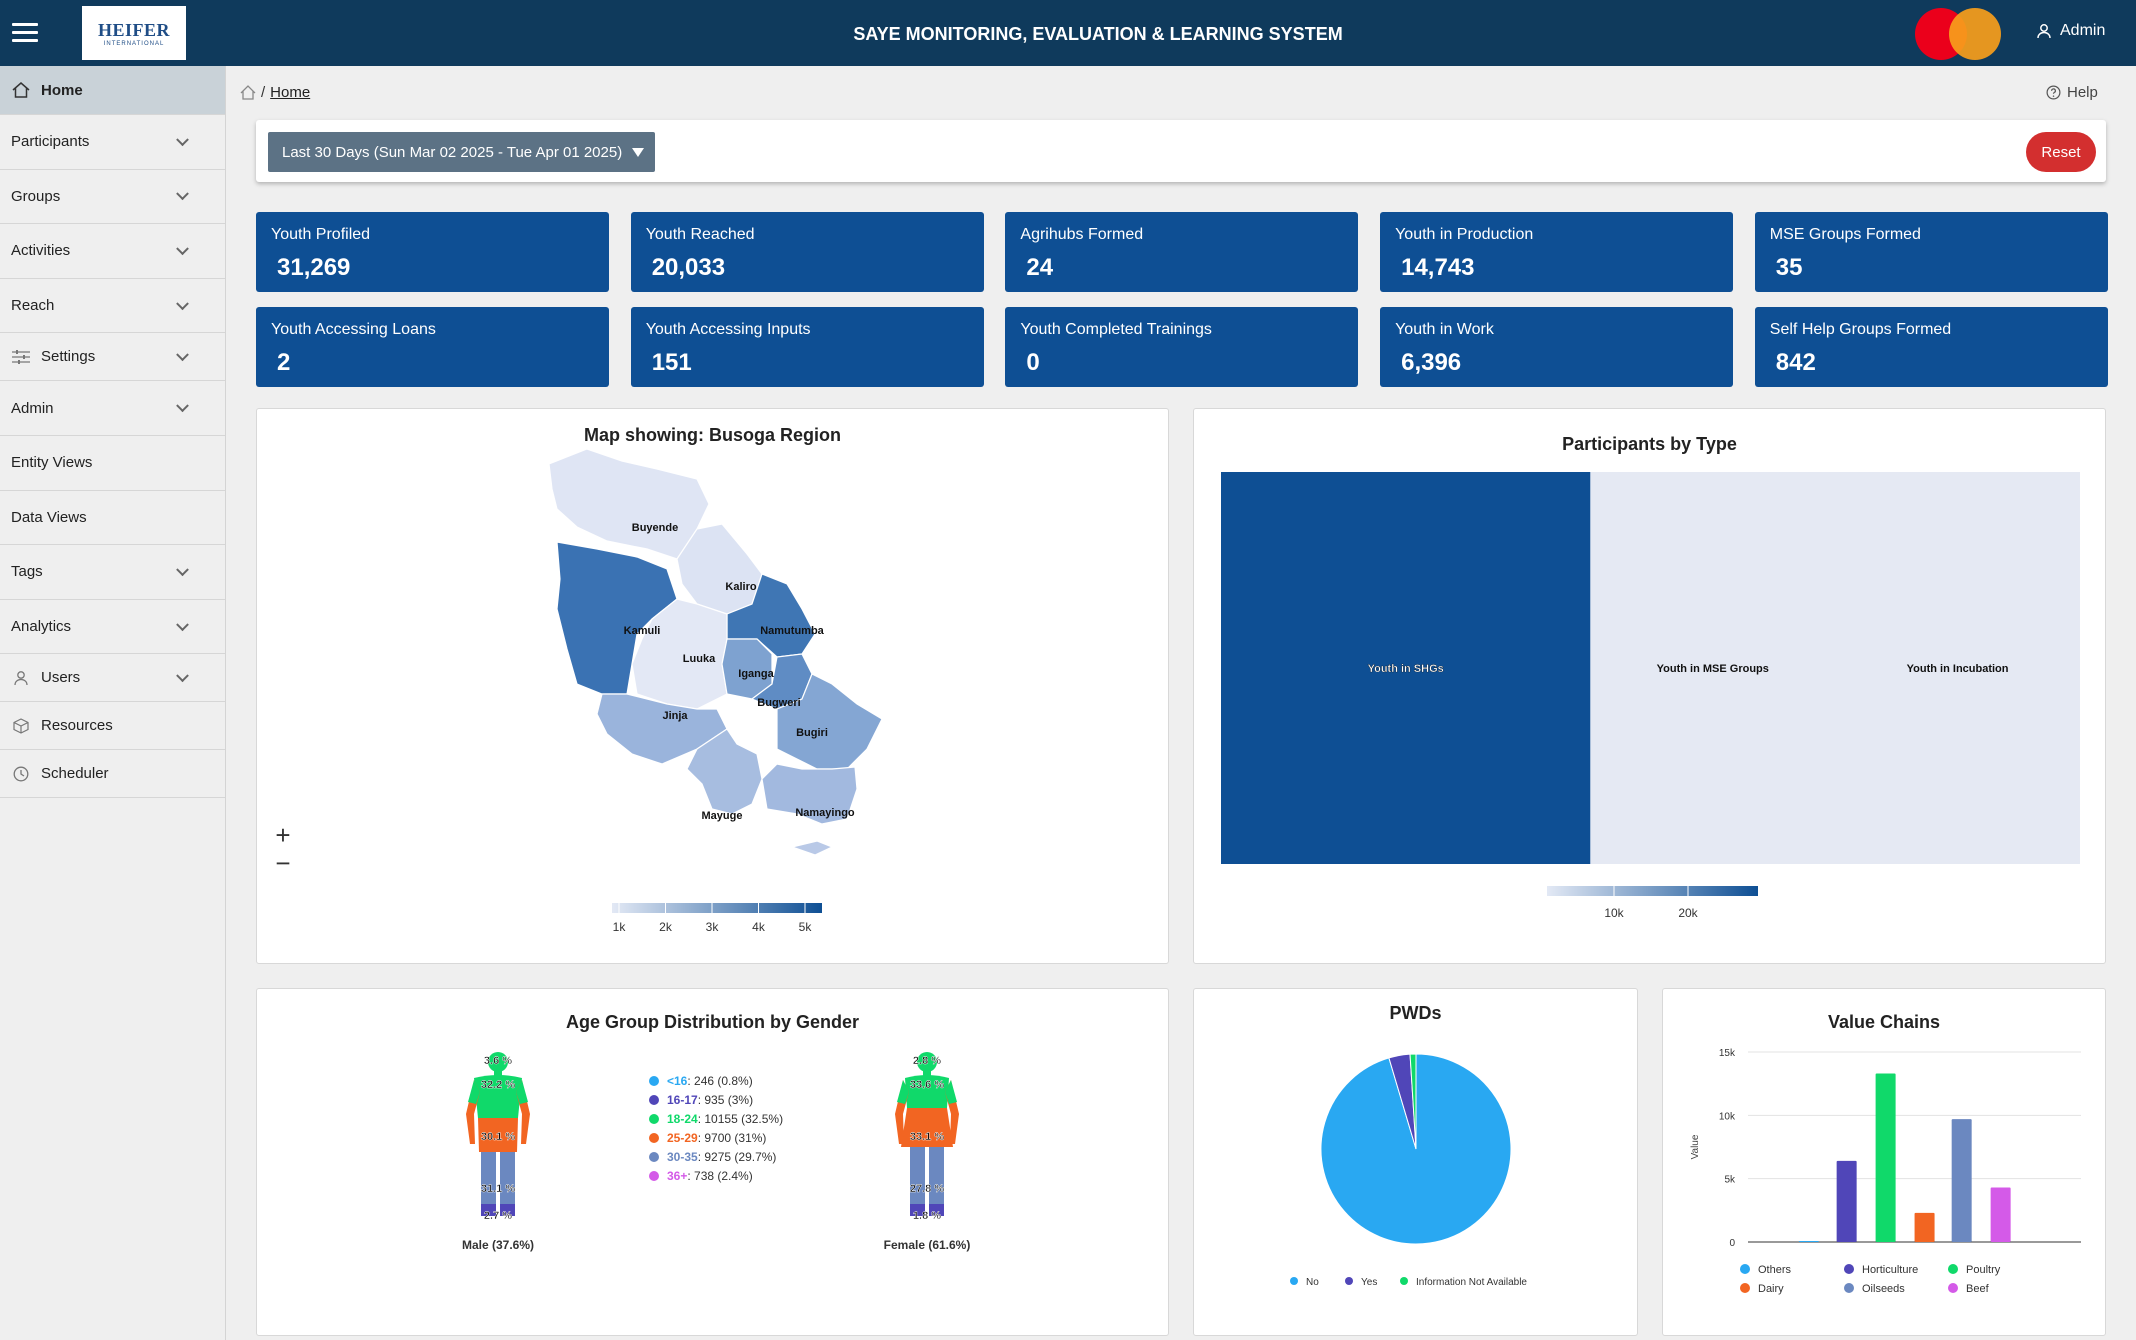  Describe the element at coordinates (1464, 234) in the screenshot. I see `kpi-label: Youth in Production` at that location.